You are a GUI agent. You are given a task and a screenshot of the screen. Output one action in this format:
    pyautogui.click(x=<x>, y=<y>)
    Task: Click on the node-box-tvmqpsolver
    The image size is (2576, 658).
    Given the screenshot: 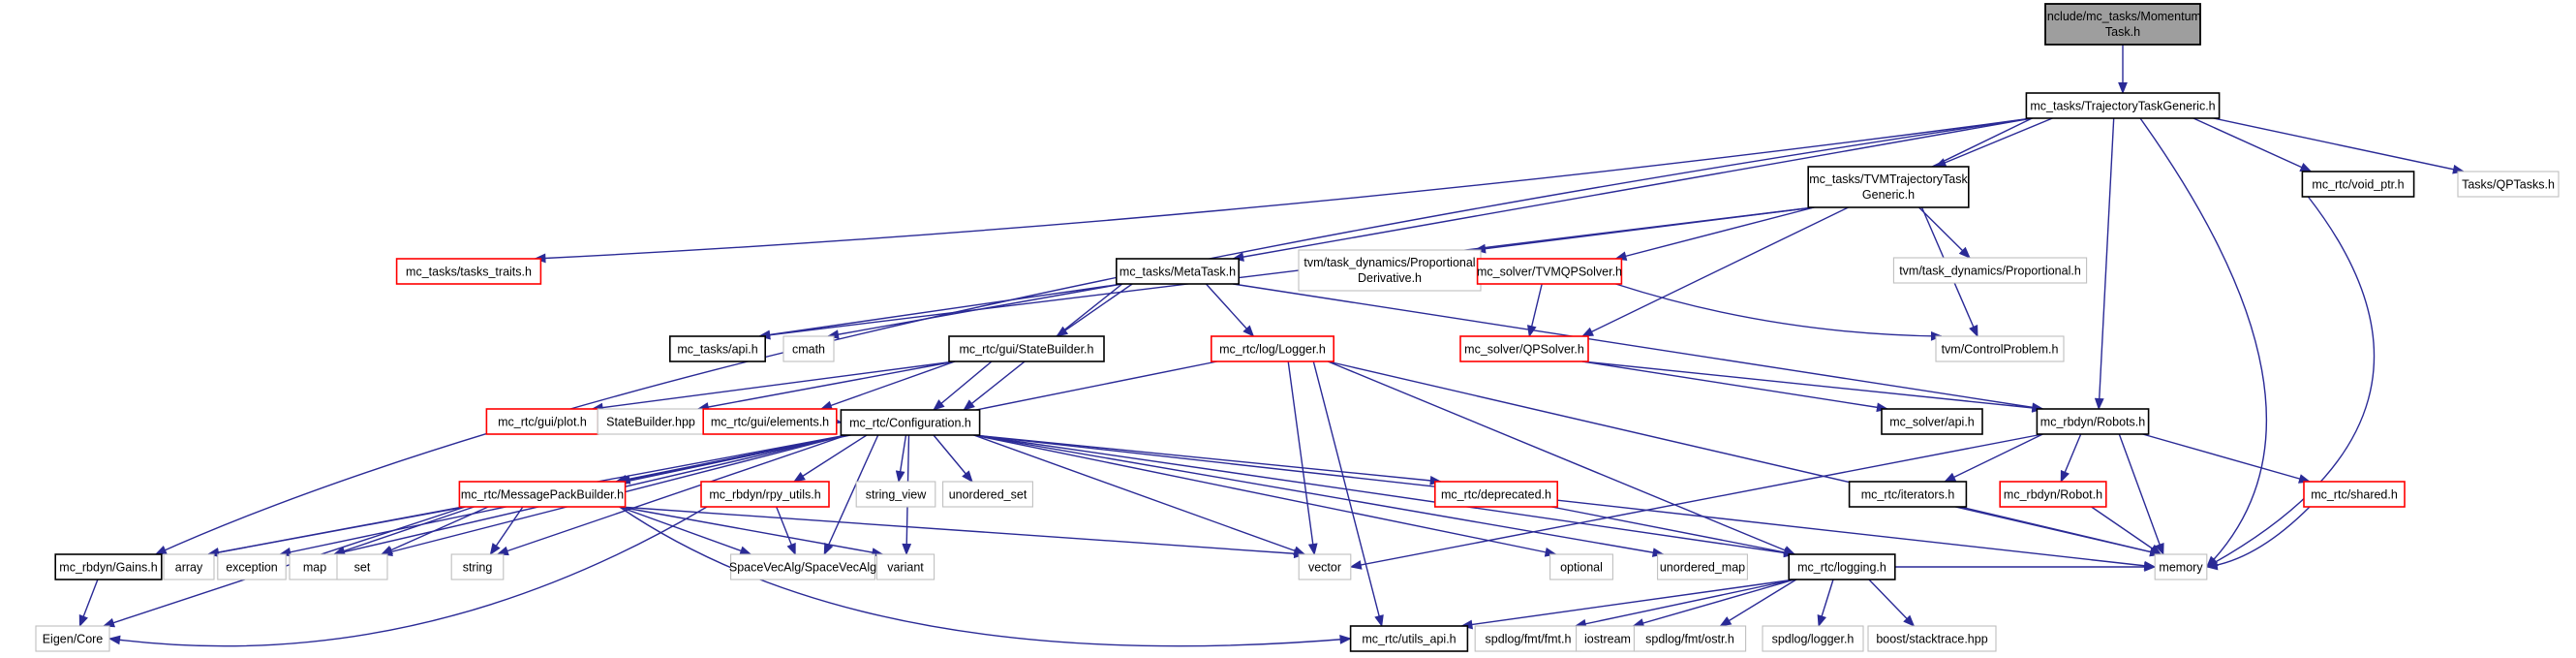 What is the action you would take?
    pyautogui.click(x=1549, y=271)
    